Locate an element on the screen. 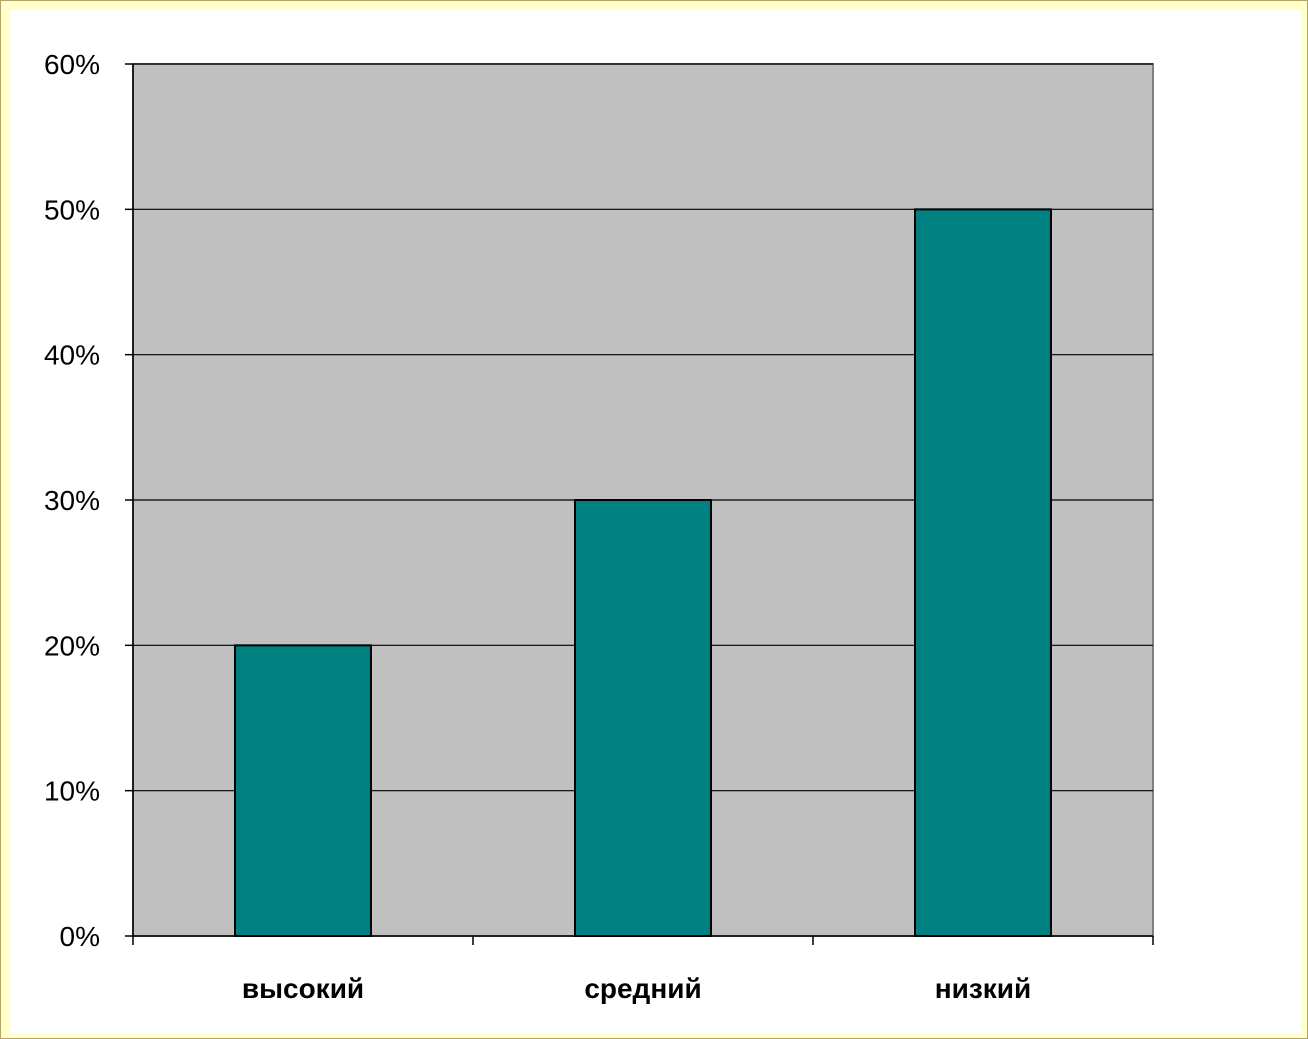 The height and width of the screenshot is (1039, 1308). y-tick-label: 0% is located at coordinates (80, 936).